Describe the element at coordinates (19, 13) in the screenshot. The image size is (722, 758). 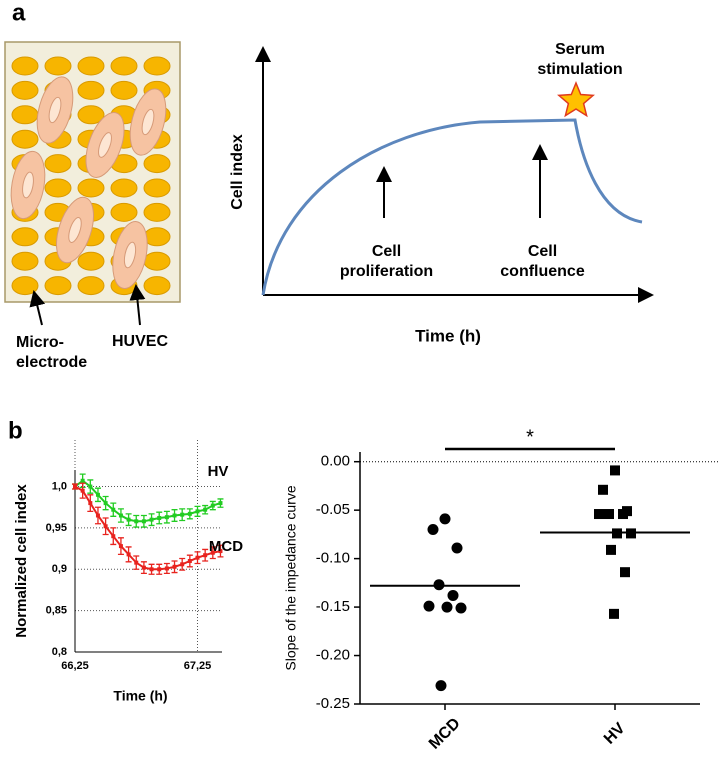
I see `panel-label: a` at that location.